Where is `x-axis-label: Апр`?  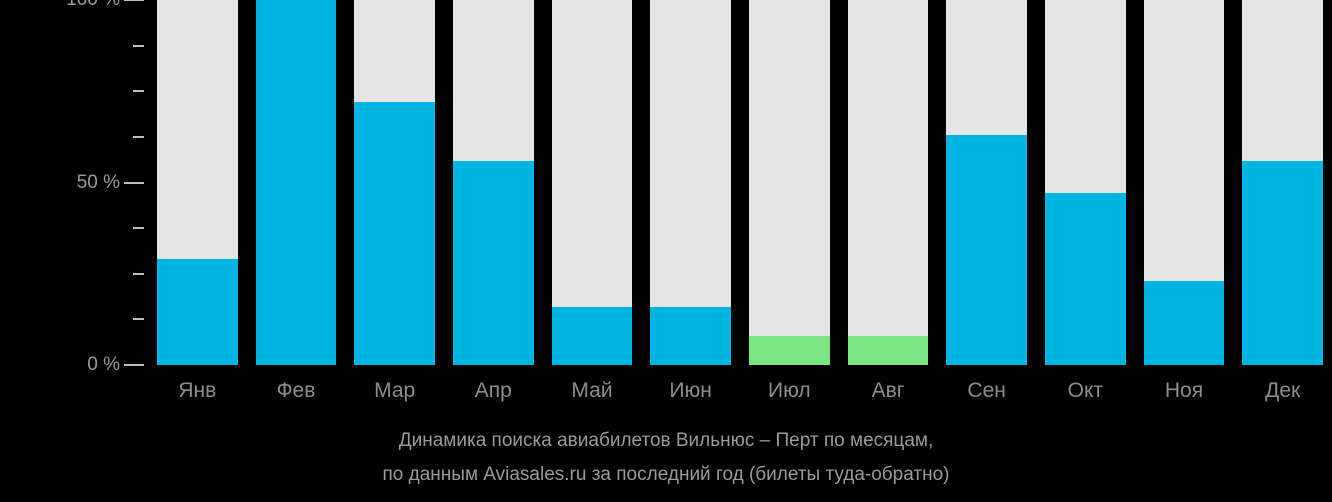 x-axis-label: Апр is located at coordinates (493, 390).